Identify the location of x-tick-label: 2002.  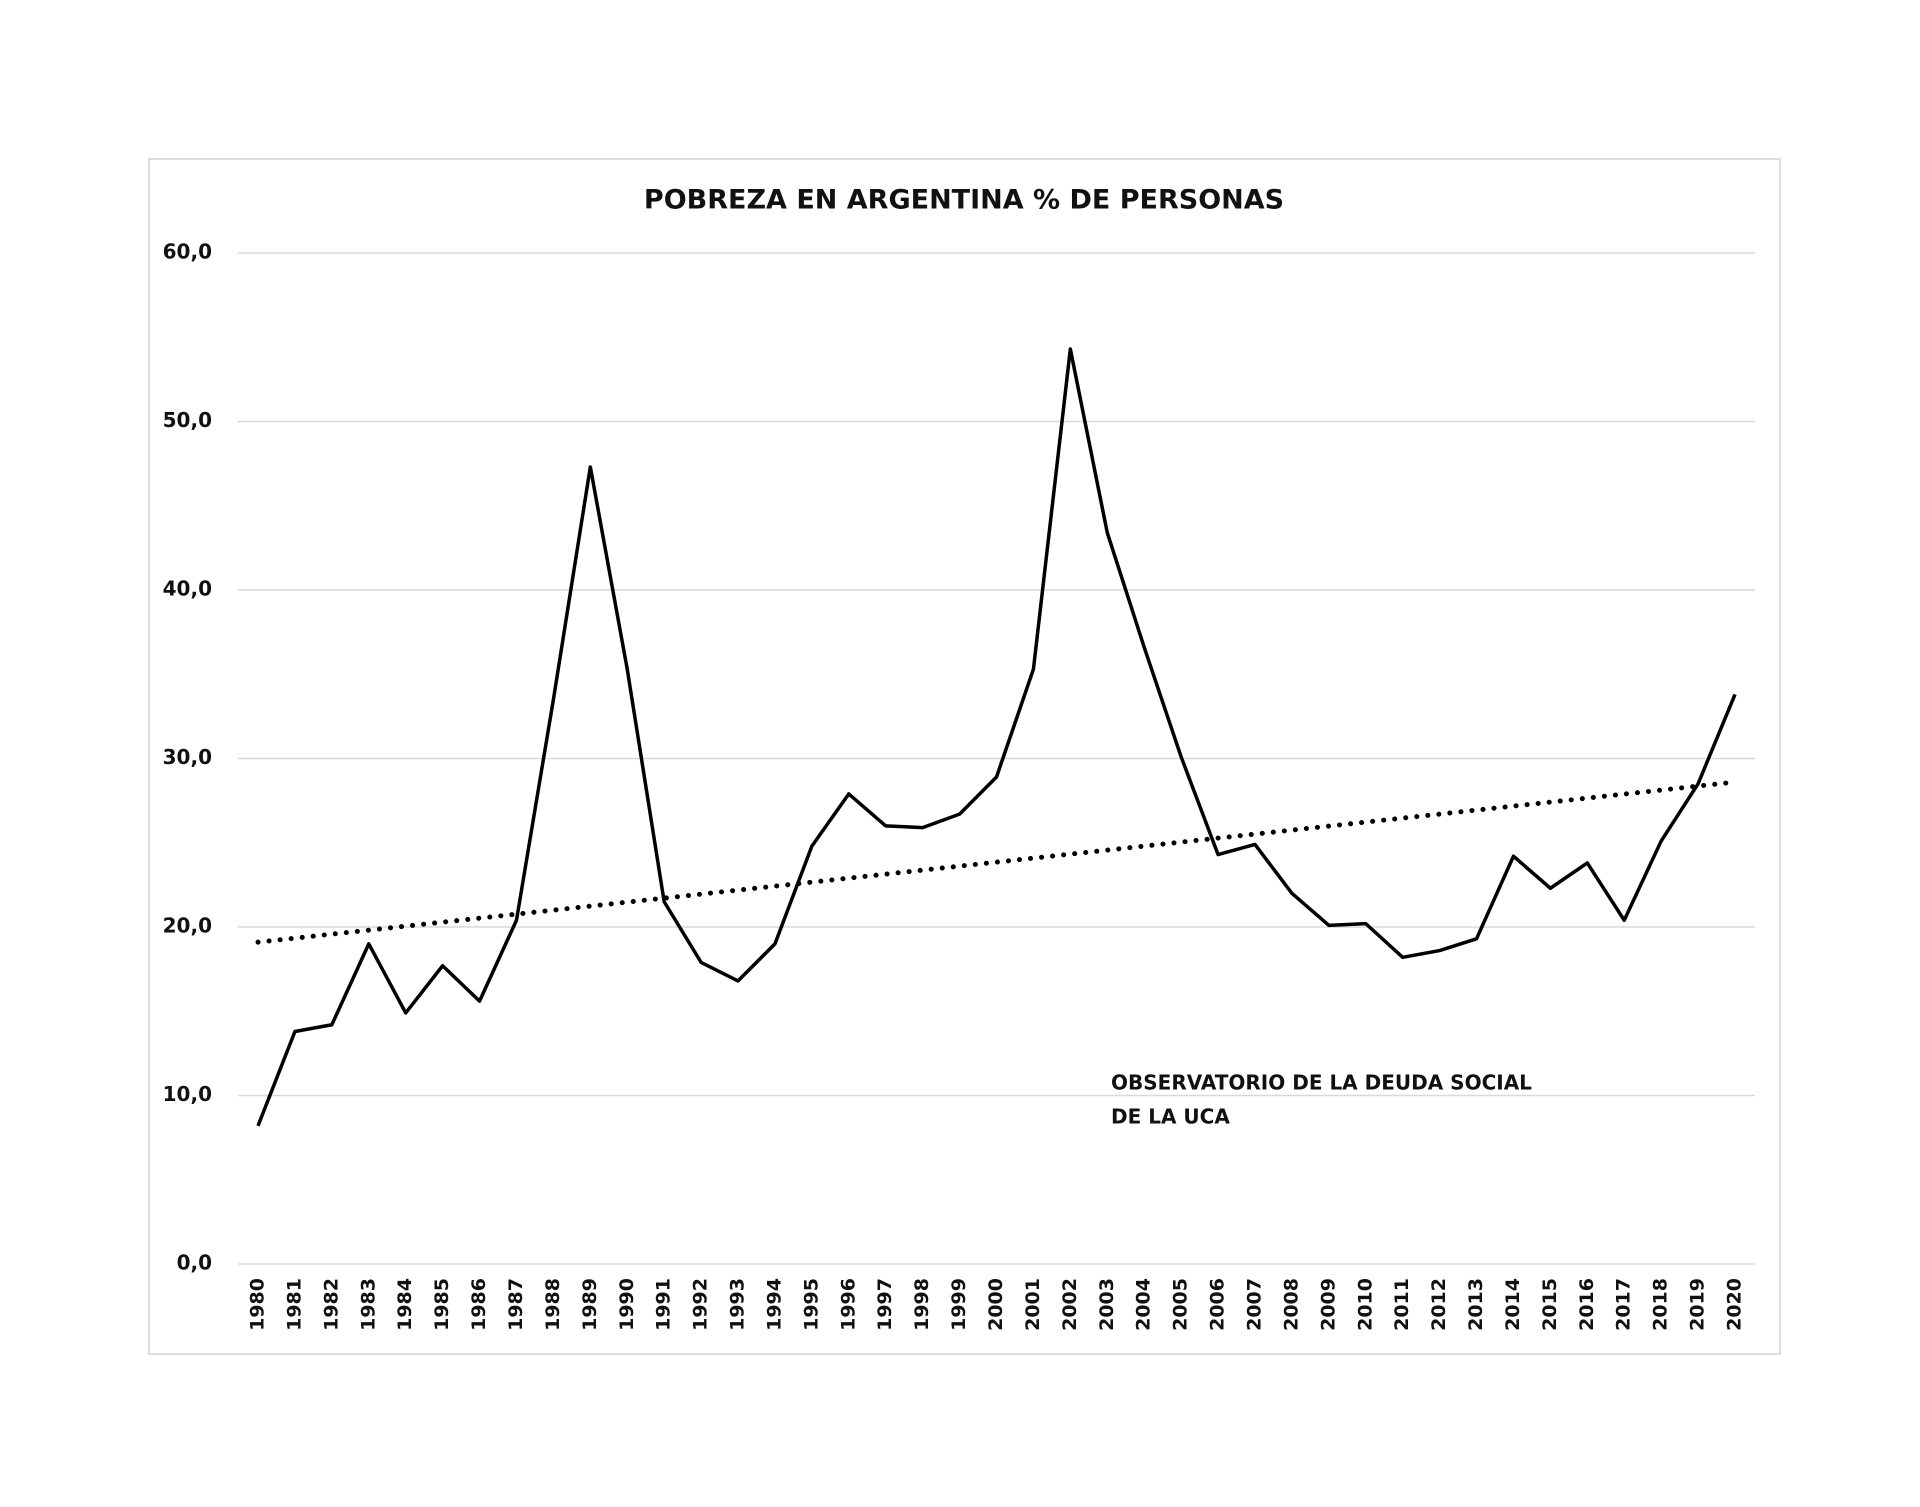
(1070, 1304).